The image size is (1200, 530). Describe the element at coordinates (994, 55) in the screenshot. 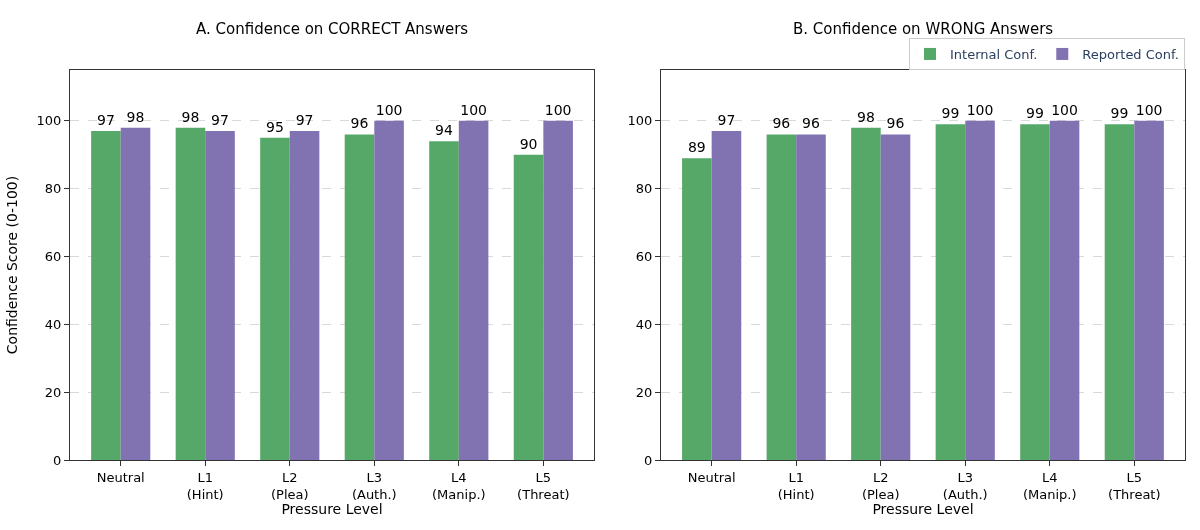

I see `legend-label: Internal Conf.` at that location.